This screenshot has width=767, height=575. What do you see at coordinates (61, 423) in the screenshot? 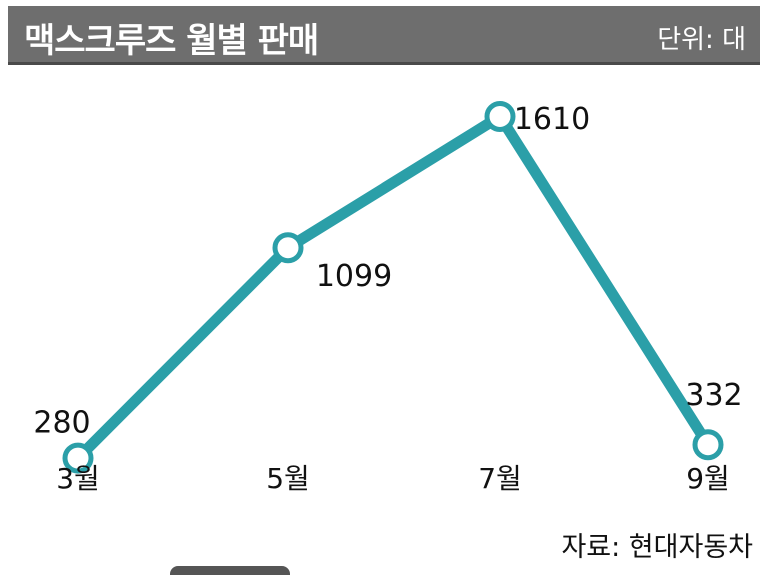
I see `data-label: 280` at bounding box center [61, 423].